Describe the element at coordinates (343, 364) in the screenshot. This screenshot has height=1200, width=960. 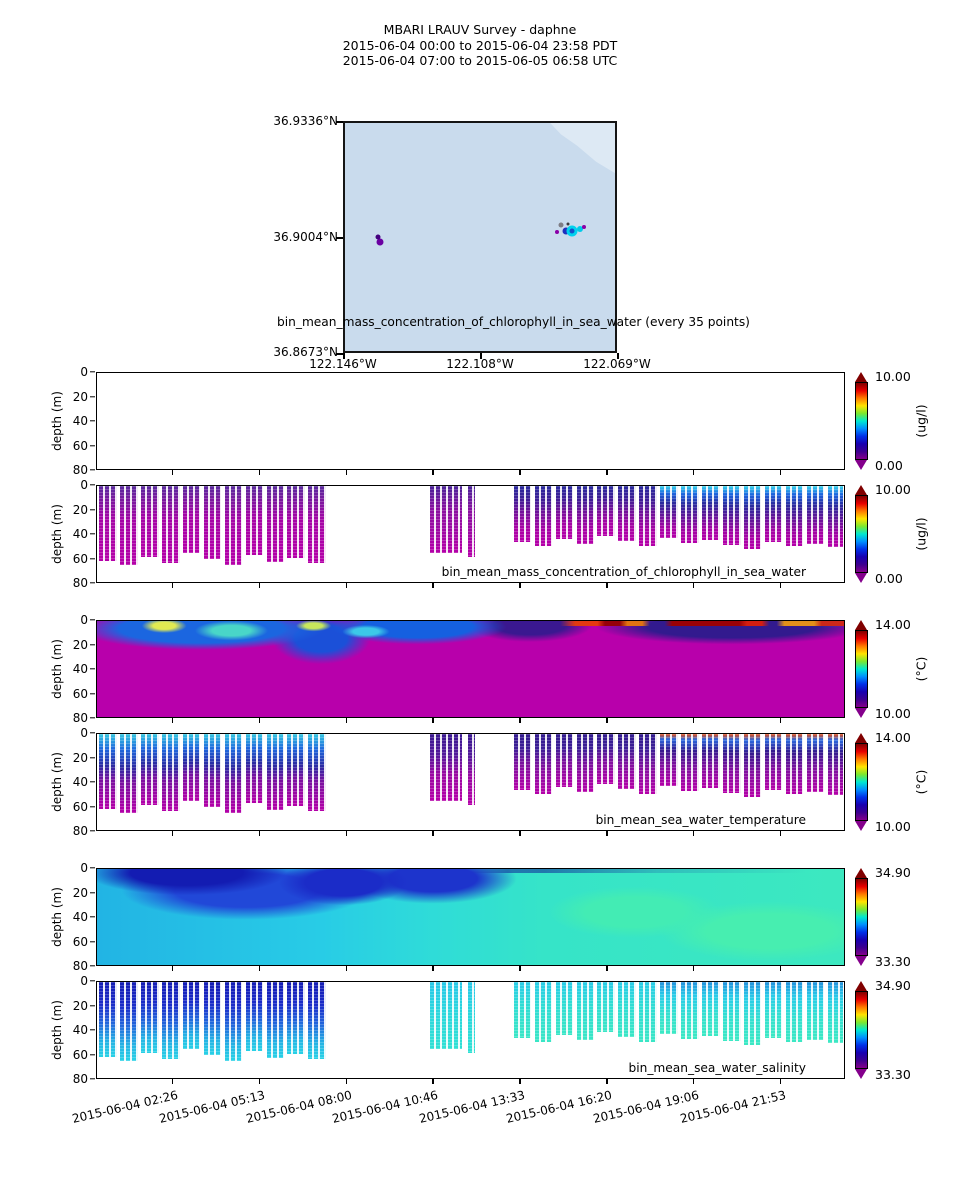
I see `map-lon-tick: 122.146°W` at that location.